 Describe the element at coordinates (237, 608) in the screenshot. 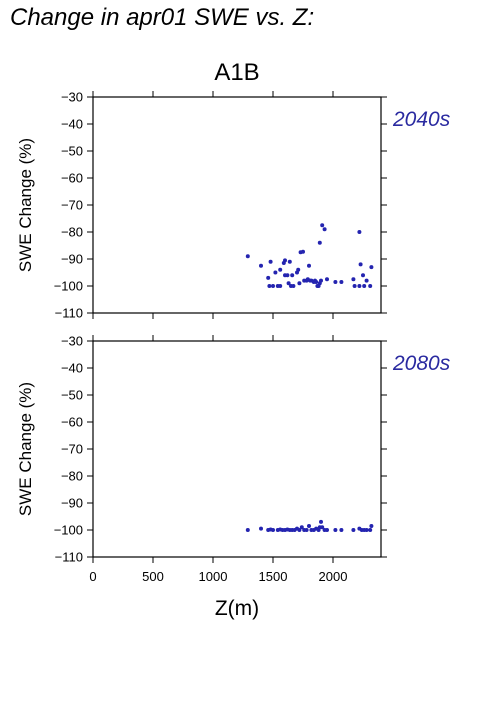

I see `x-axis-title: Z(m)` at that location.